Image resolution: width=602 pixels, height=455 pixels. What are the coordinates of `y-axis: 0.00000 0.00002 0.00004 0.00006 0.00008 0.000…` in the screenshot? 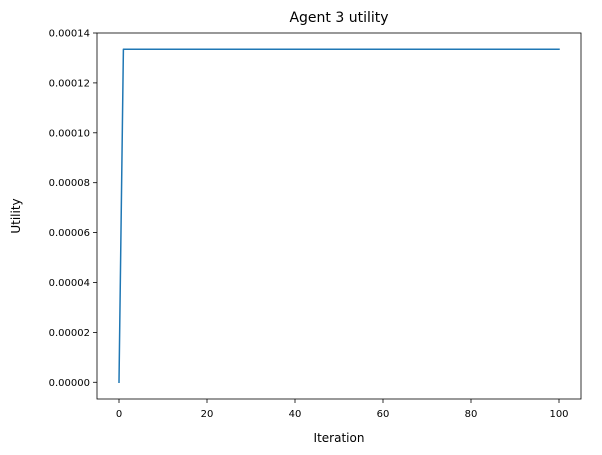 It's located at (73, 209).